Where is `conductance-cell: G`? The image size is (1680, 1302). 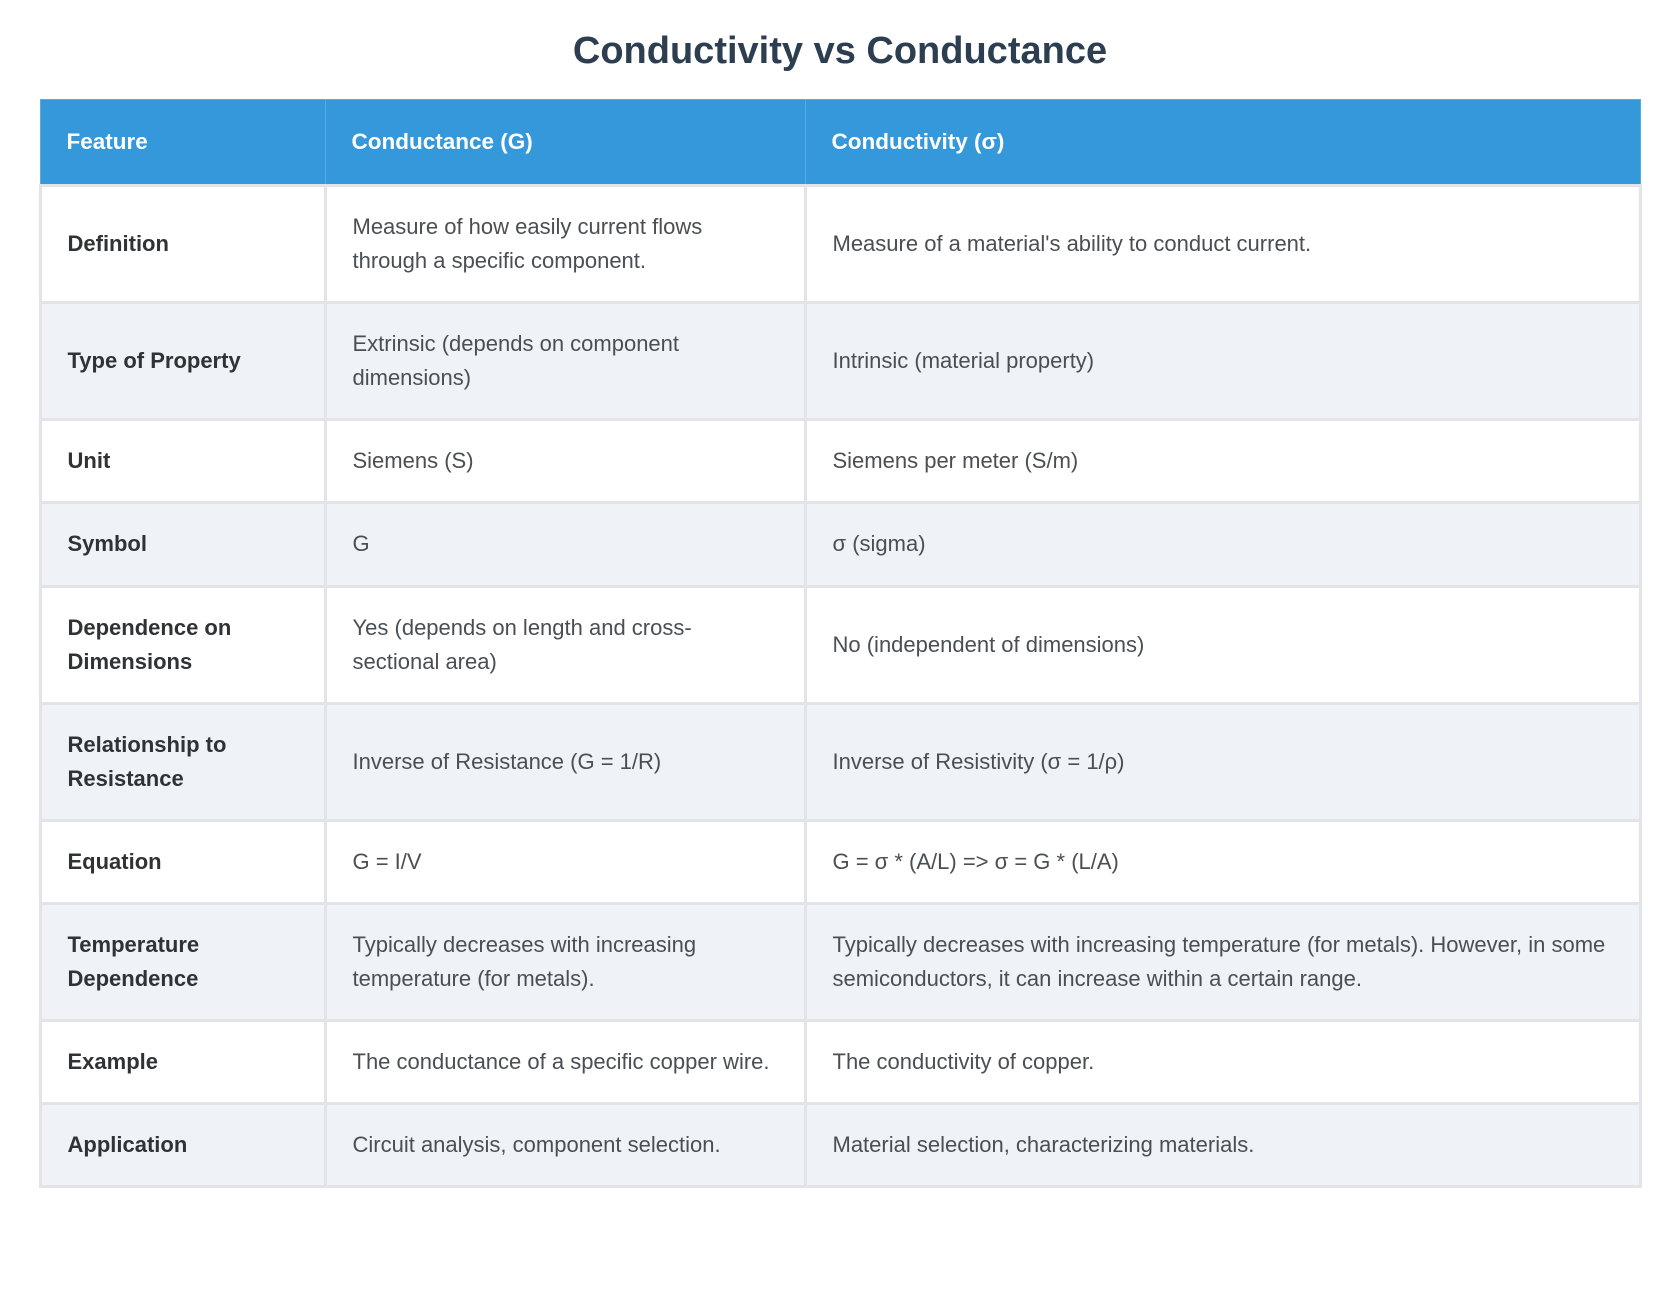
conductance-cell: G is located at coordinates (565, 544).